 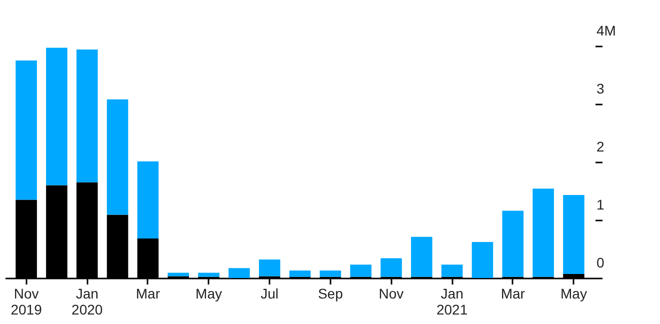 What do you see at coordinates (600, 146) in the screenshot?
I see `y-tick-label: 2` at bounding box center [600, 146].